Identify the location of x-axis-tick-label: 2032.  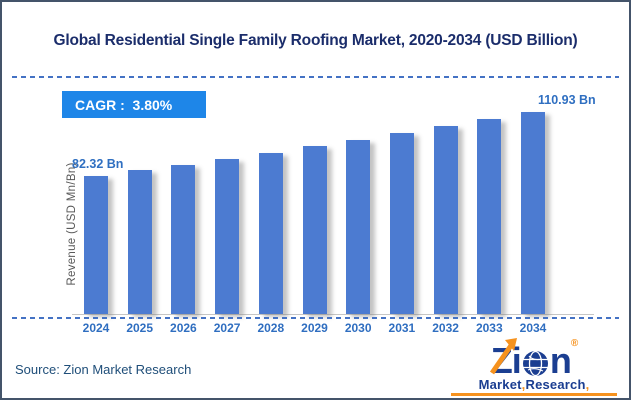
(445, 328).